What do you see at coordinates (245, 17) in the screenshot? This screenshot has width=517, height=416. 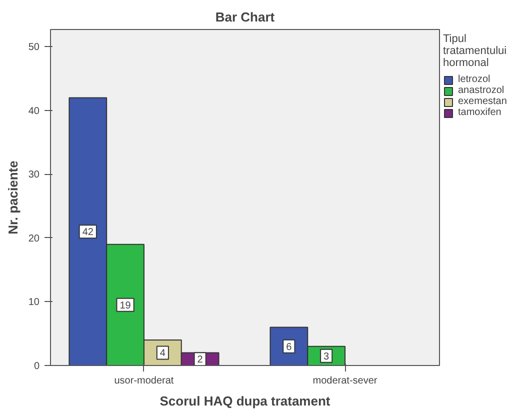 I see `chart-title: Bar Chart` at bounding box center [245, 17].